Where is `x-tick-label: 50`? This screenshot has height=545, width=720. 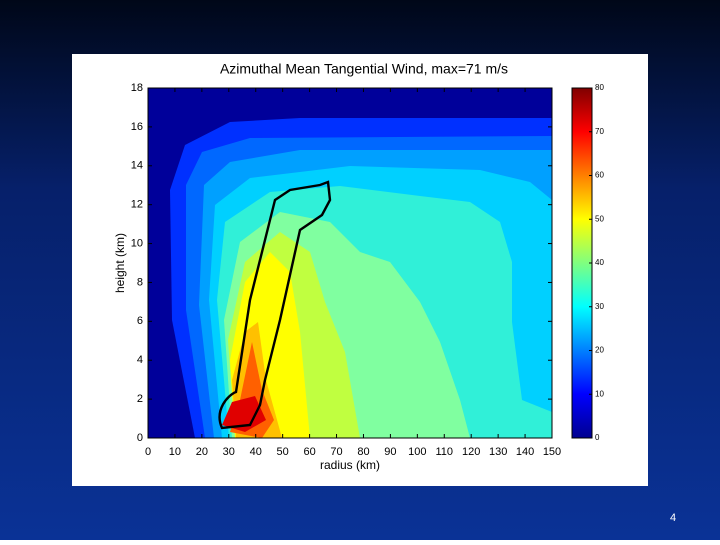 x-tick-label: 50 is located at coordinates (283, 452).